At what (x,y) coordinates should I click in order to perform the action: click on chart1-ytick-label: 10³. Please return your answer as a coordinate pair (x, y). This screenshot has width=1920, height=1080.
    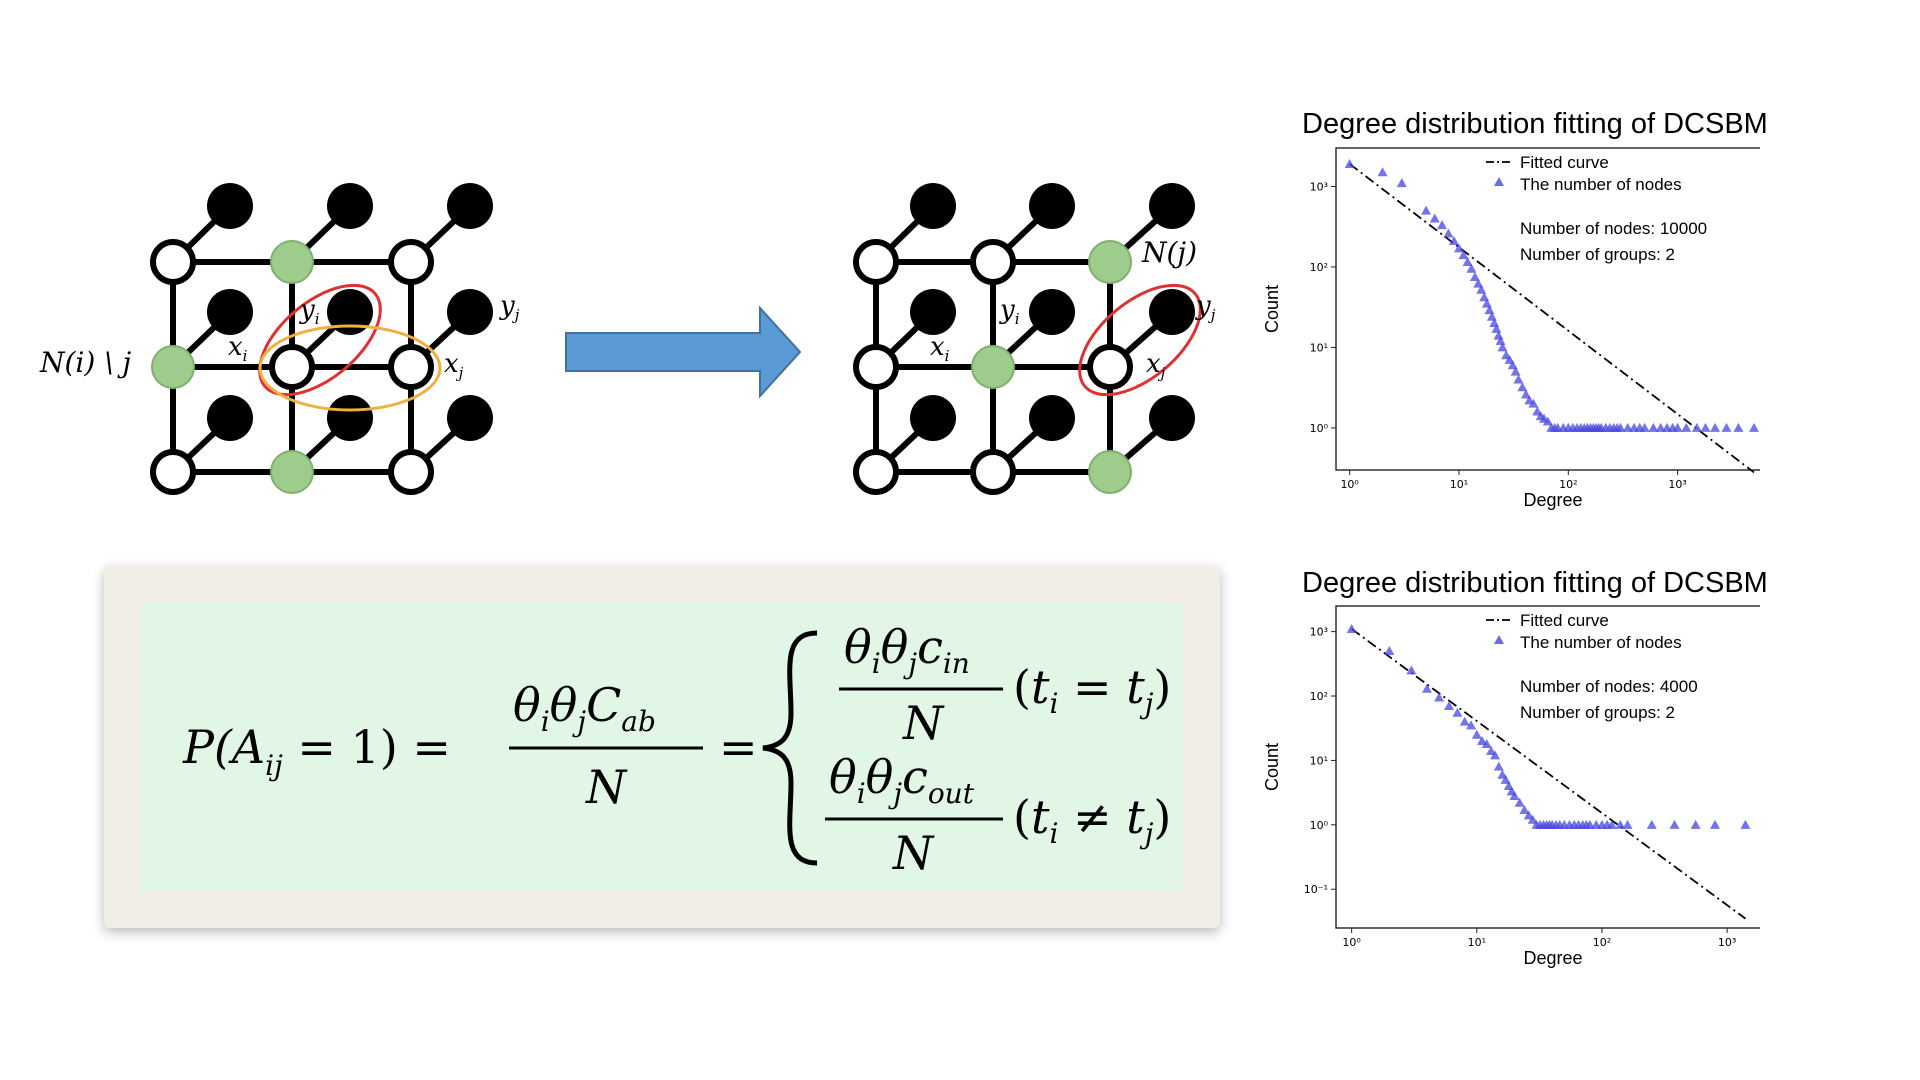
    Looking at the image, I should click on (1319, 186).